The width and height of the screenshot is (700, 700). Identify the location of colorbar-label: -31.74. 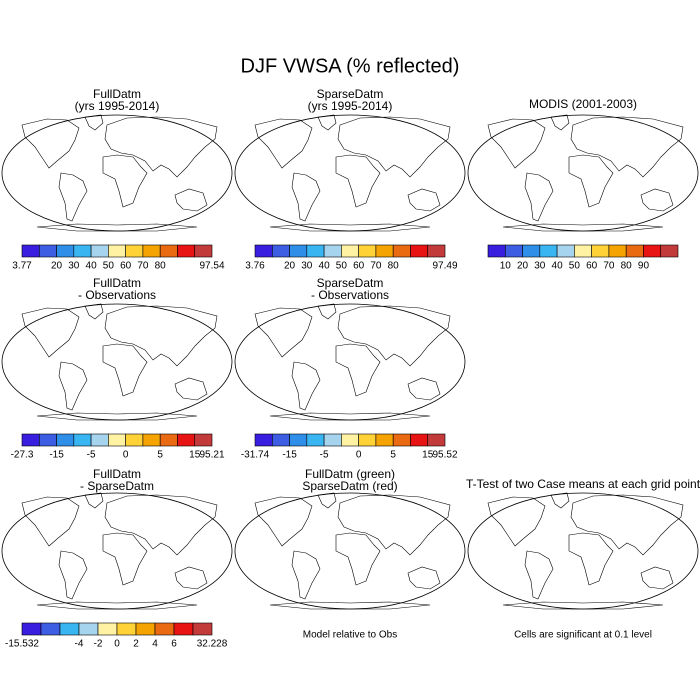
(255, 455).